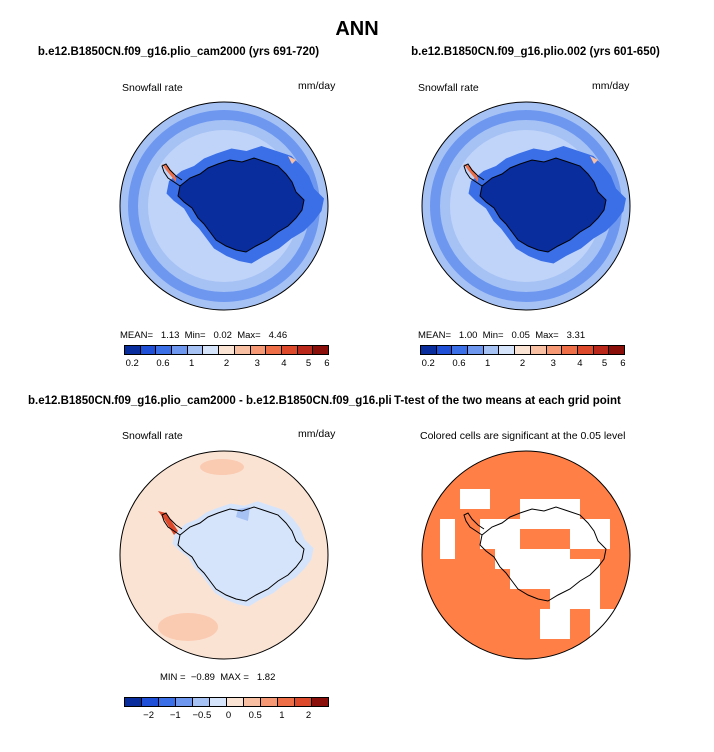  I want to click on panel-1-map, so click(224, 206).